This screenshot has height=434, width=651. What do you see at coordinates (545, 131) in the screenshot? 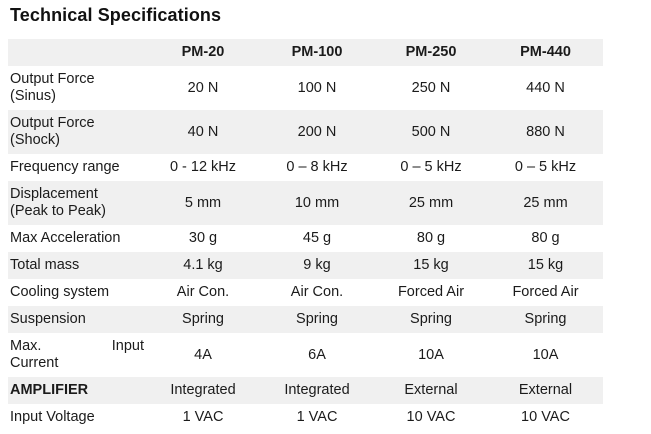
I see `spec-value: 880 N` at bounding box center [545, 131].